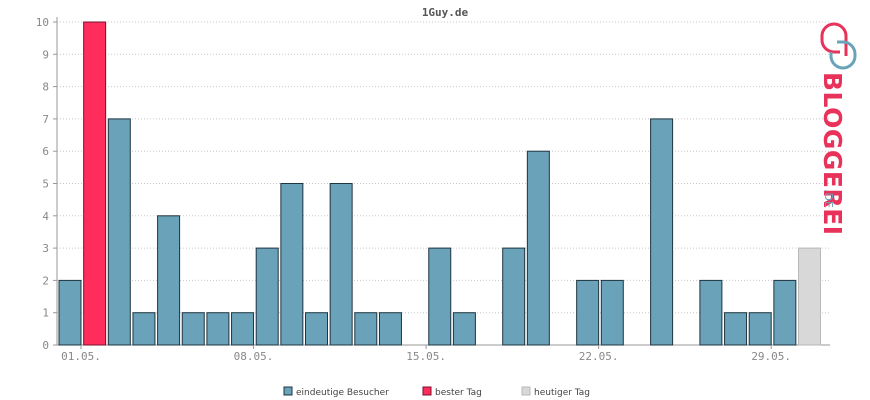 The width and height of the screenshot is (870, 400). Describe the element at coordinates (458, 393) in the screenshot. I see `legend-label: bester Tag` at that location.